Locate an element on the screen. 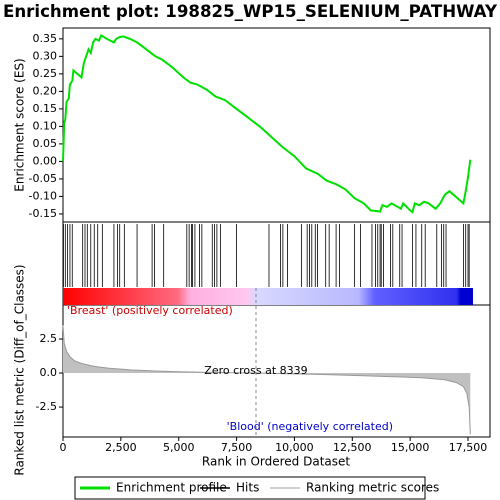 The height and width of the screenshot is (500, 500). y-tick-label: 0.15 is located at coordinates (45, 108).